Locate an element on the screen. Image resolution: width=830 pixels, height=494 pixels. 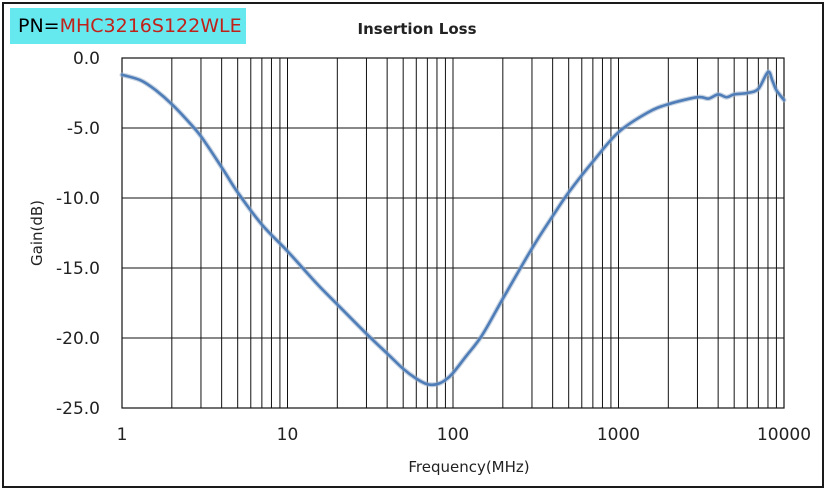
y-tick-label: 0.0 is located at coordinates (86, 59).